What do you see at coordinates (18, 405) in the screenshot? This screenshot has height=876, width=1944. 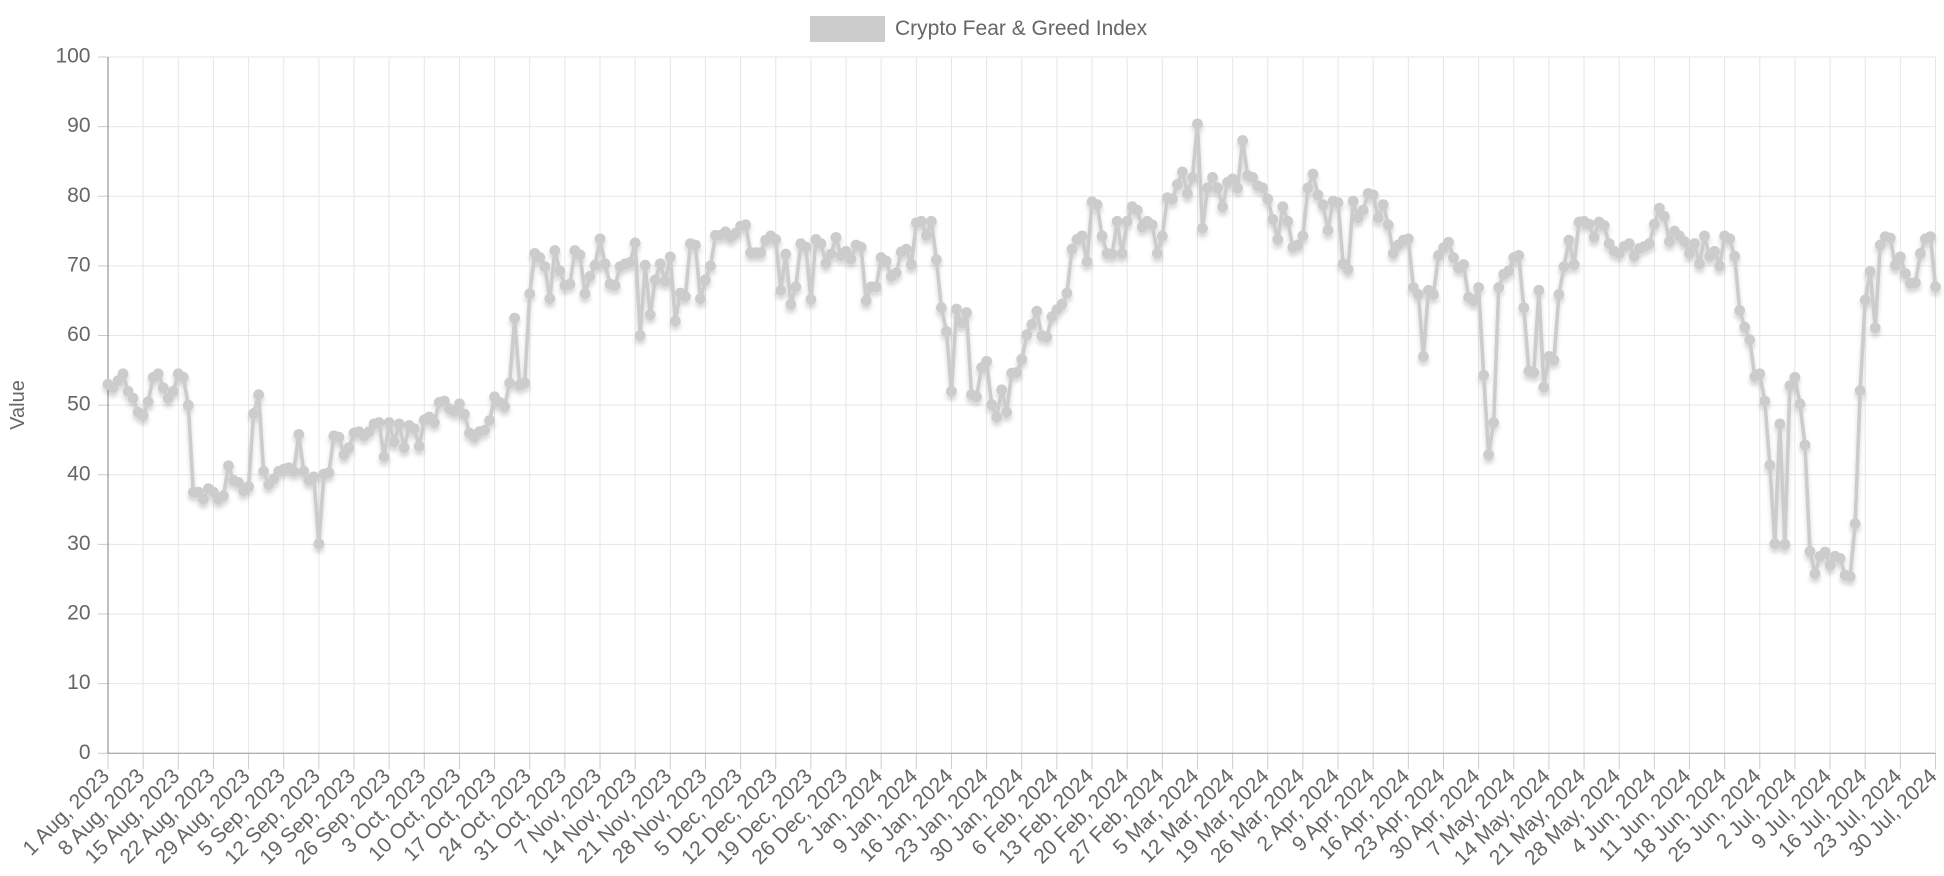 I see `svg-text: Value` at bounding box center [18, 405].